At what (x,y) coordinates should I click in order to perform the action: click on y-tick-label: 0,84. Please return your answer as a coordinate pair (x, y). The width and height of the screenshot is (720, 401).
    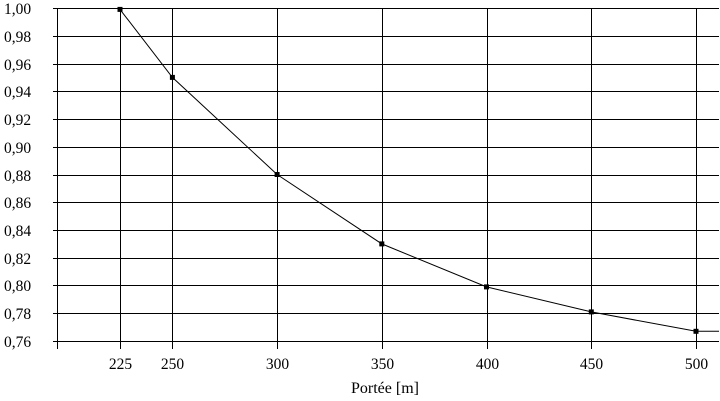
    Looking at the image, I should click on (17, 231).